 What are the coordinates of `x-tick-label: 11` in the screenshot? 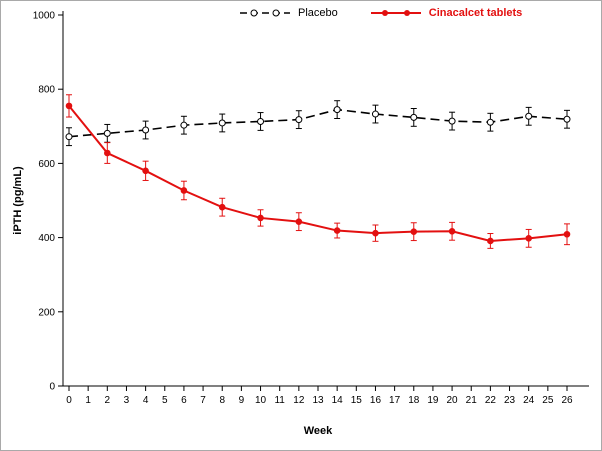 It's located at (279, 400).